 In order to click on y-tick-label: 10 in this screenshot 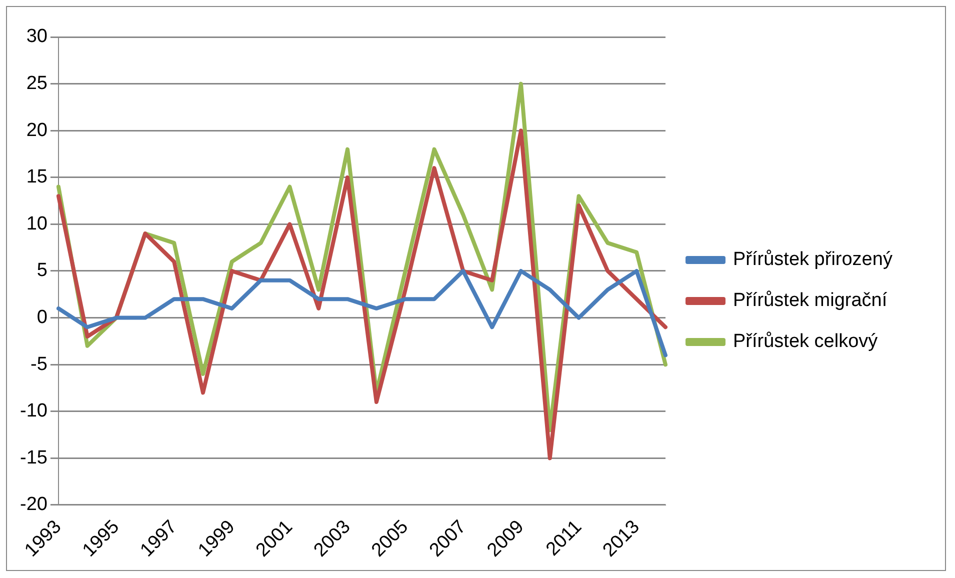, I will do `click(37, 223)`.